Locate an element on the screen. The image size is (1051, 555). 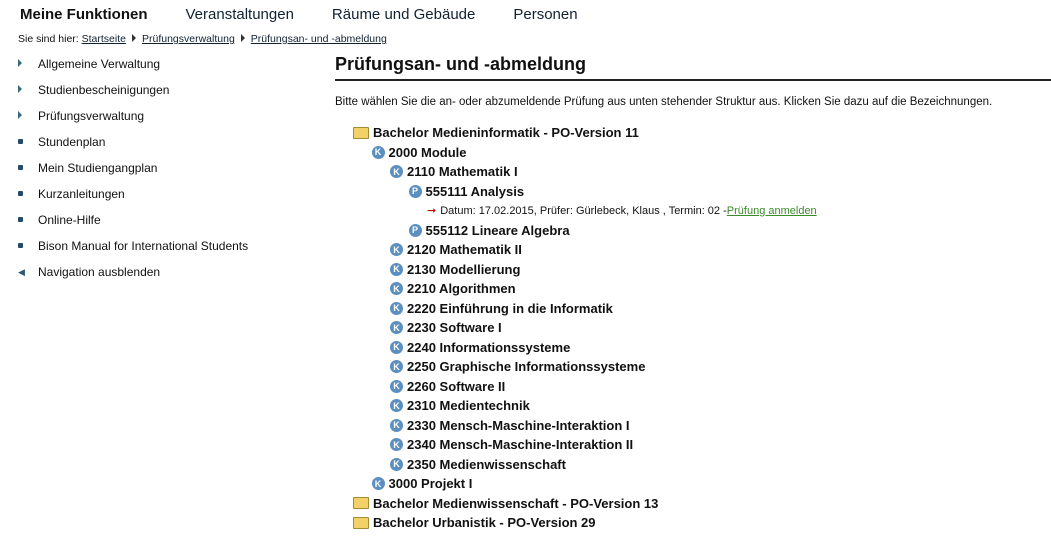
tree-node-label: 555112 Lineare Algebra is located at coordinates (497, 230).